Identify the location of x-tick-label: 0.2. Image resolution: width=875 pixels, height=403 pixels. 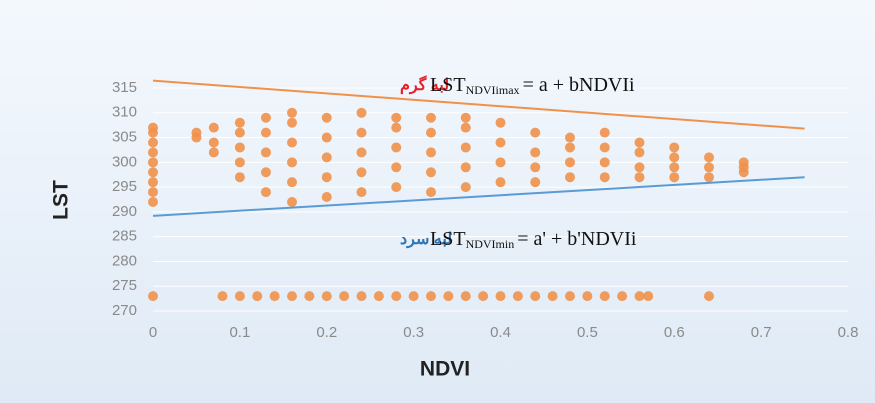
(326, 332).